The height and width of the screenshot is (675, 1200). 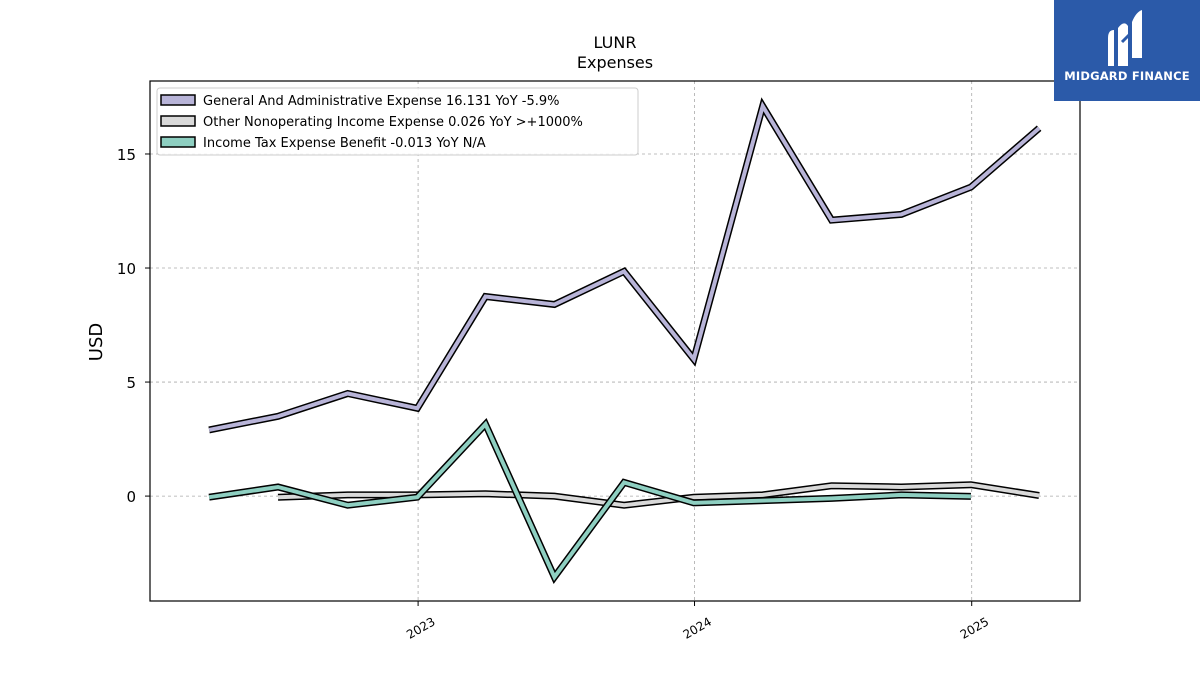 I want to click on x-axis: 2023 2024 2025, so click(x=697, y=621).